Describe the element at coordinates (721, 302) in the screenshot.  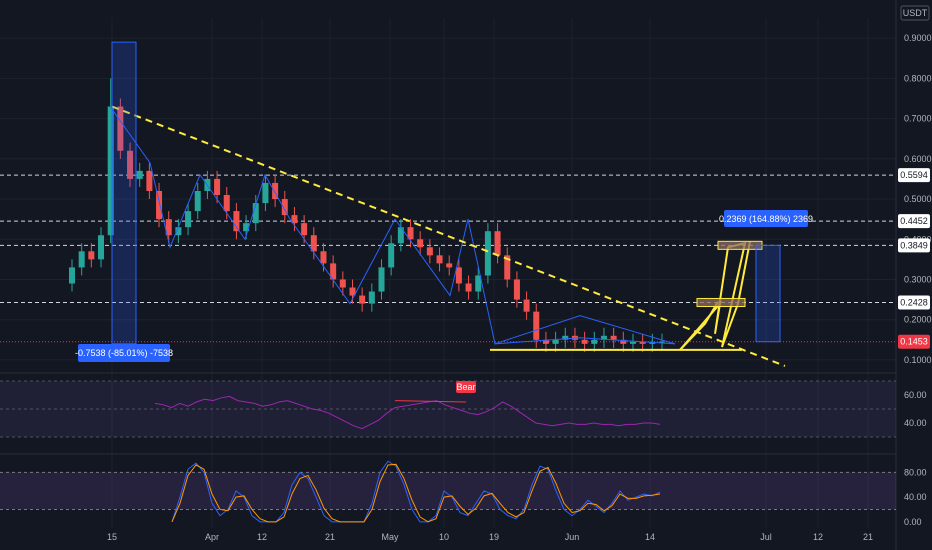
I see `target-zone-lower` at that location.